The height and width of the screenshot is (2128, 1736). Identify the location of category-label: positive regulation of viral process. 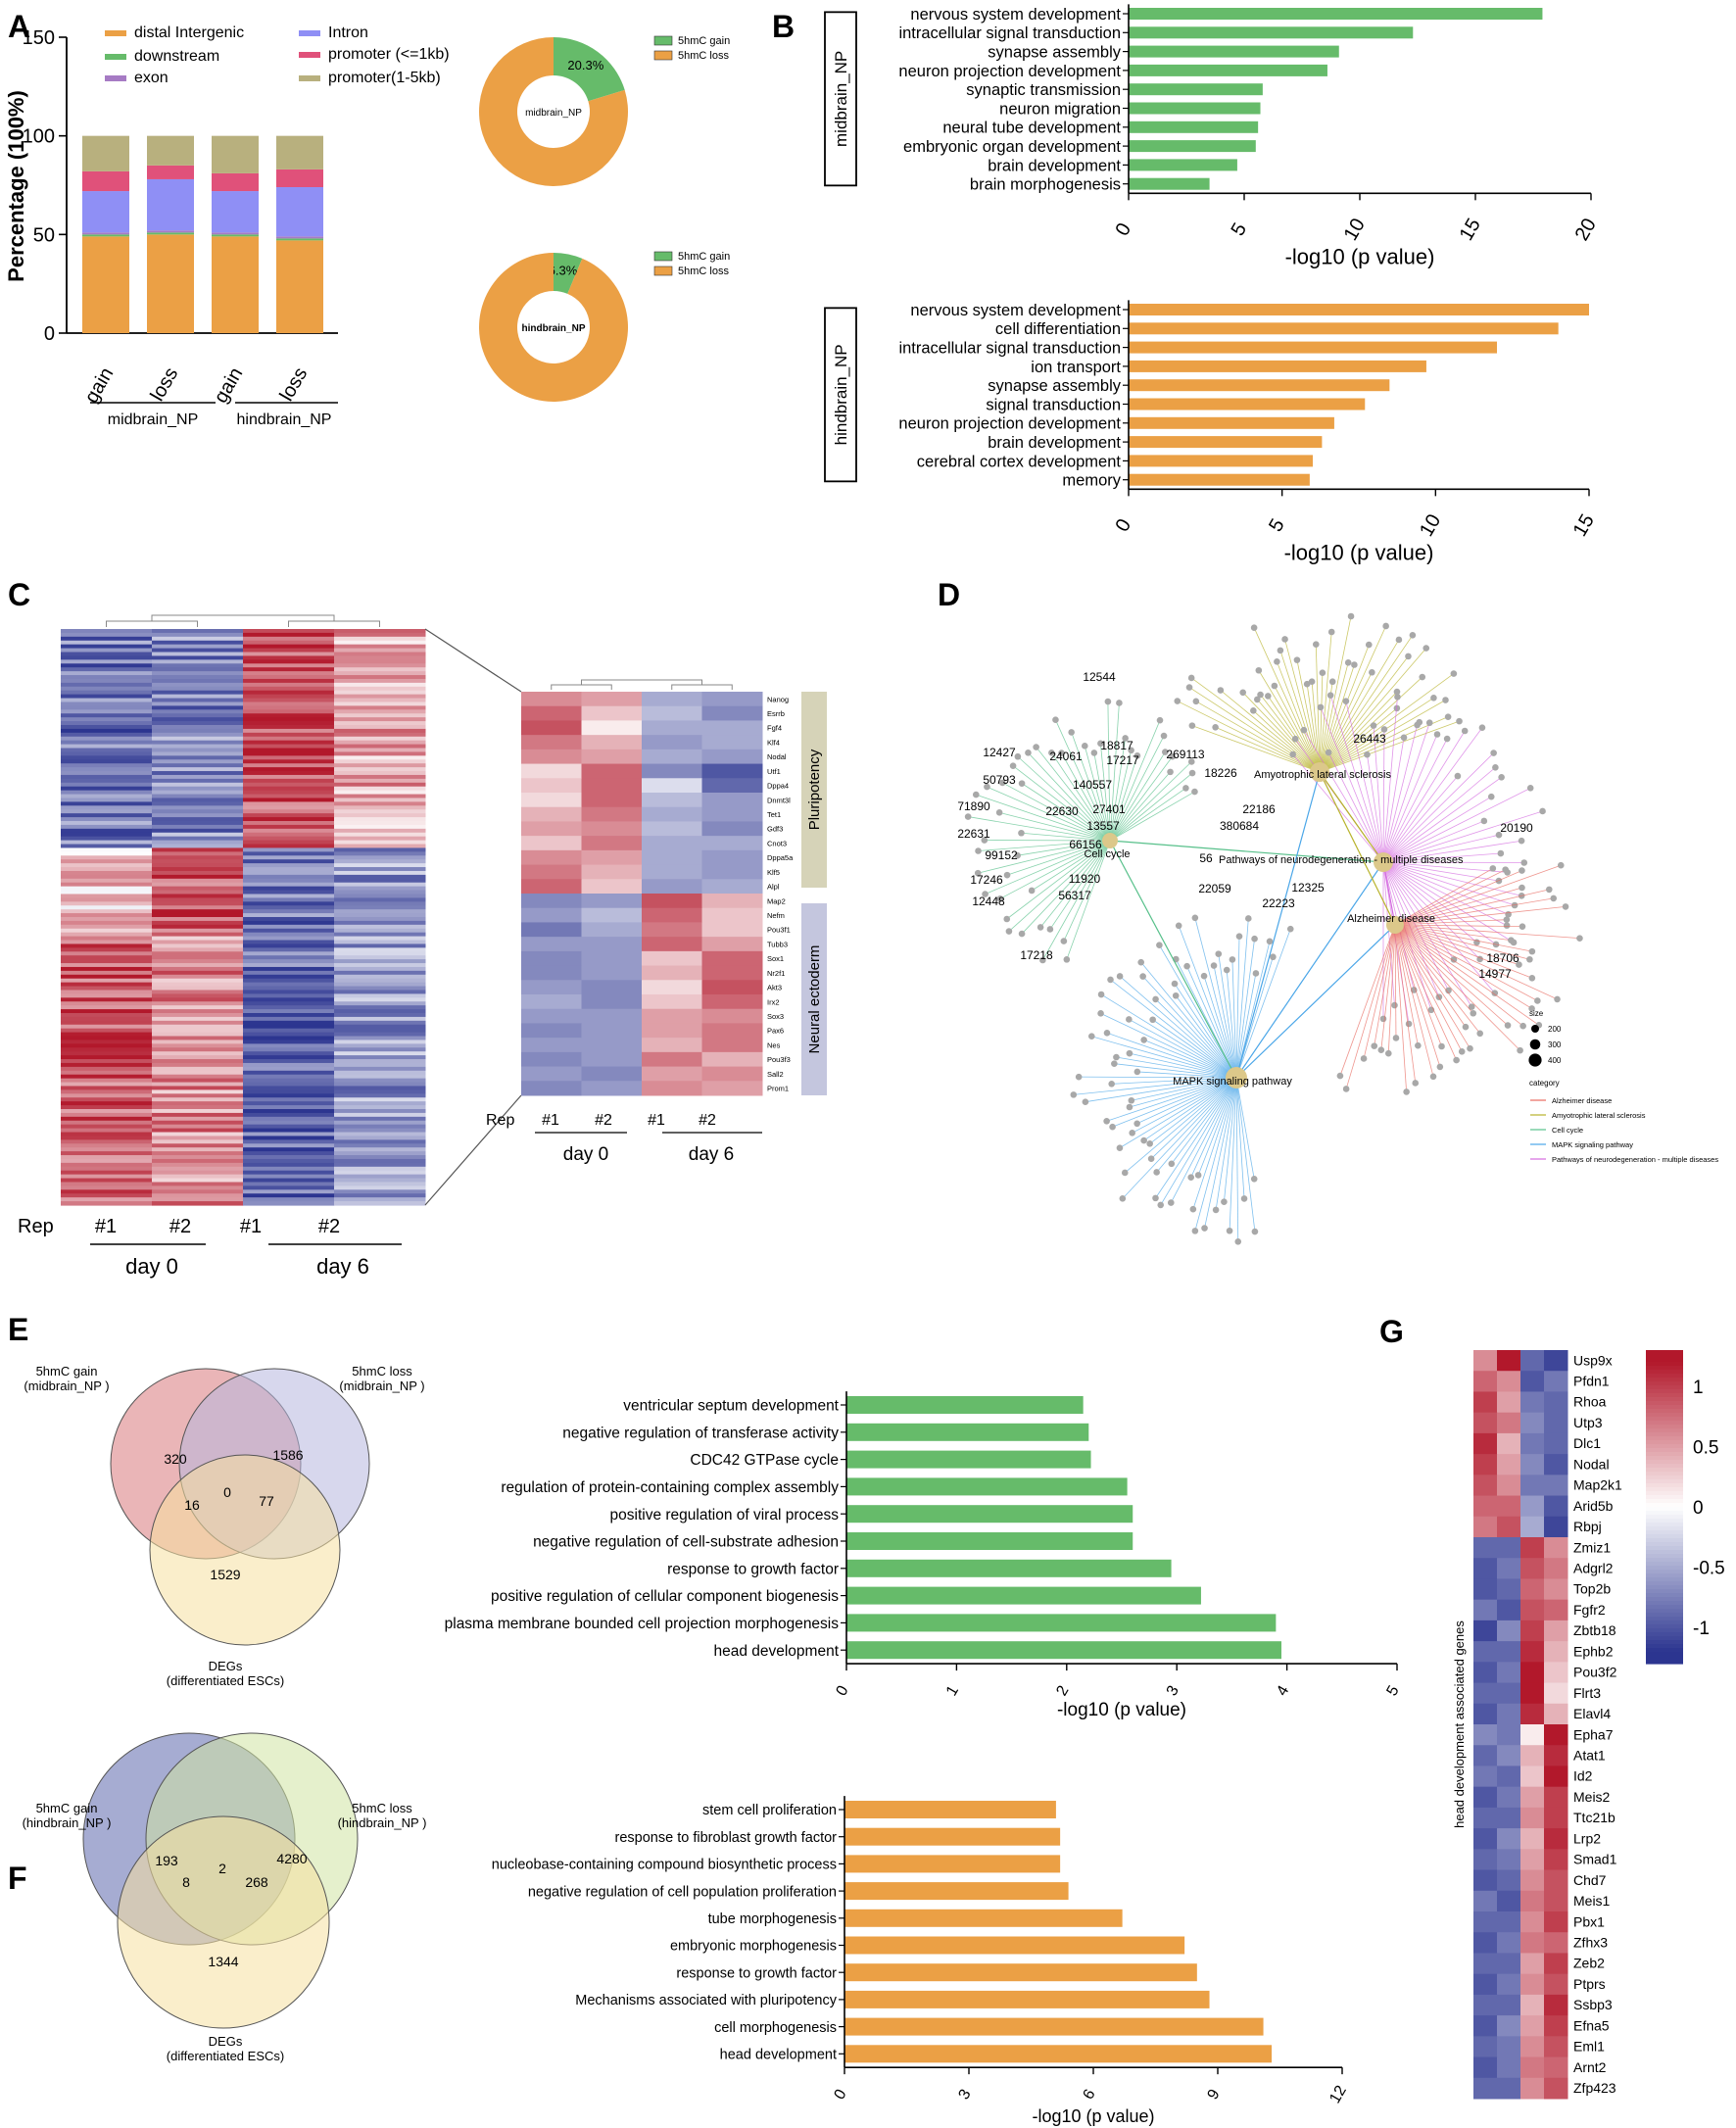
(725, 1515).